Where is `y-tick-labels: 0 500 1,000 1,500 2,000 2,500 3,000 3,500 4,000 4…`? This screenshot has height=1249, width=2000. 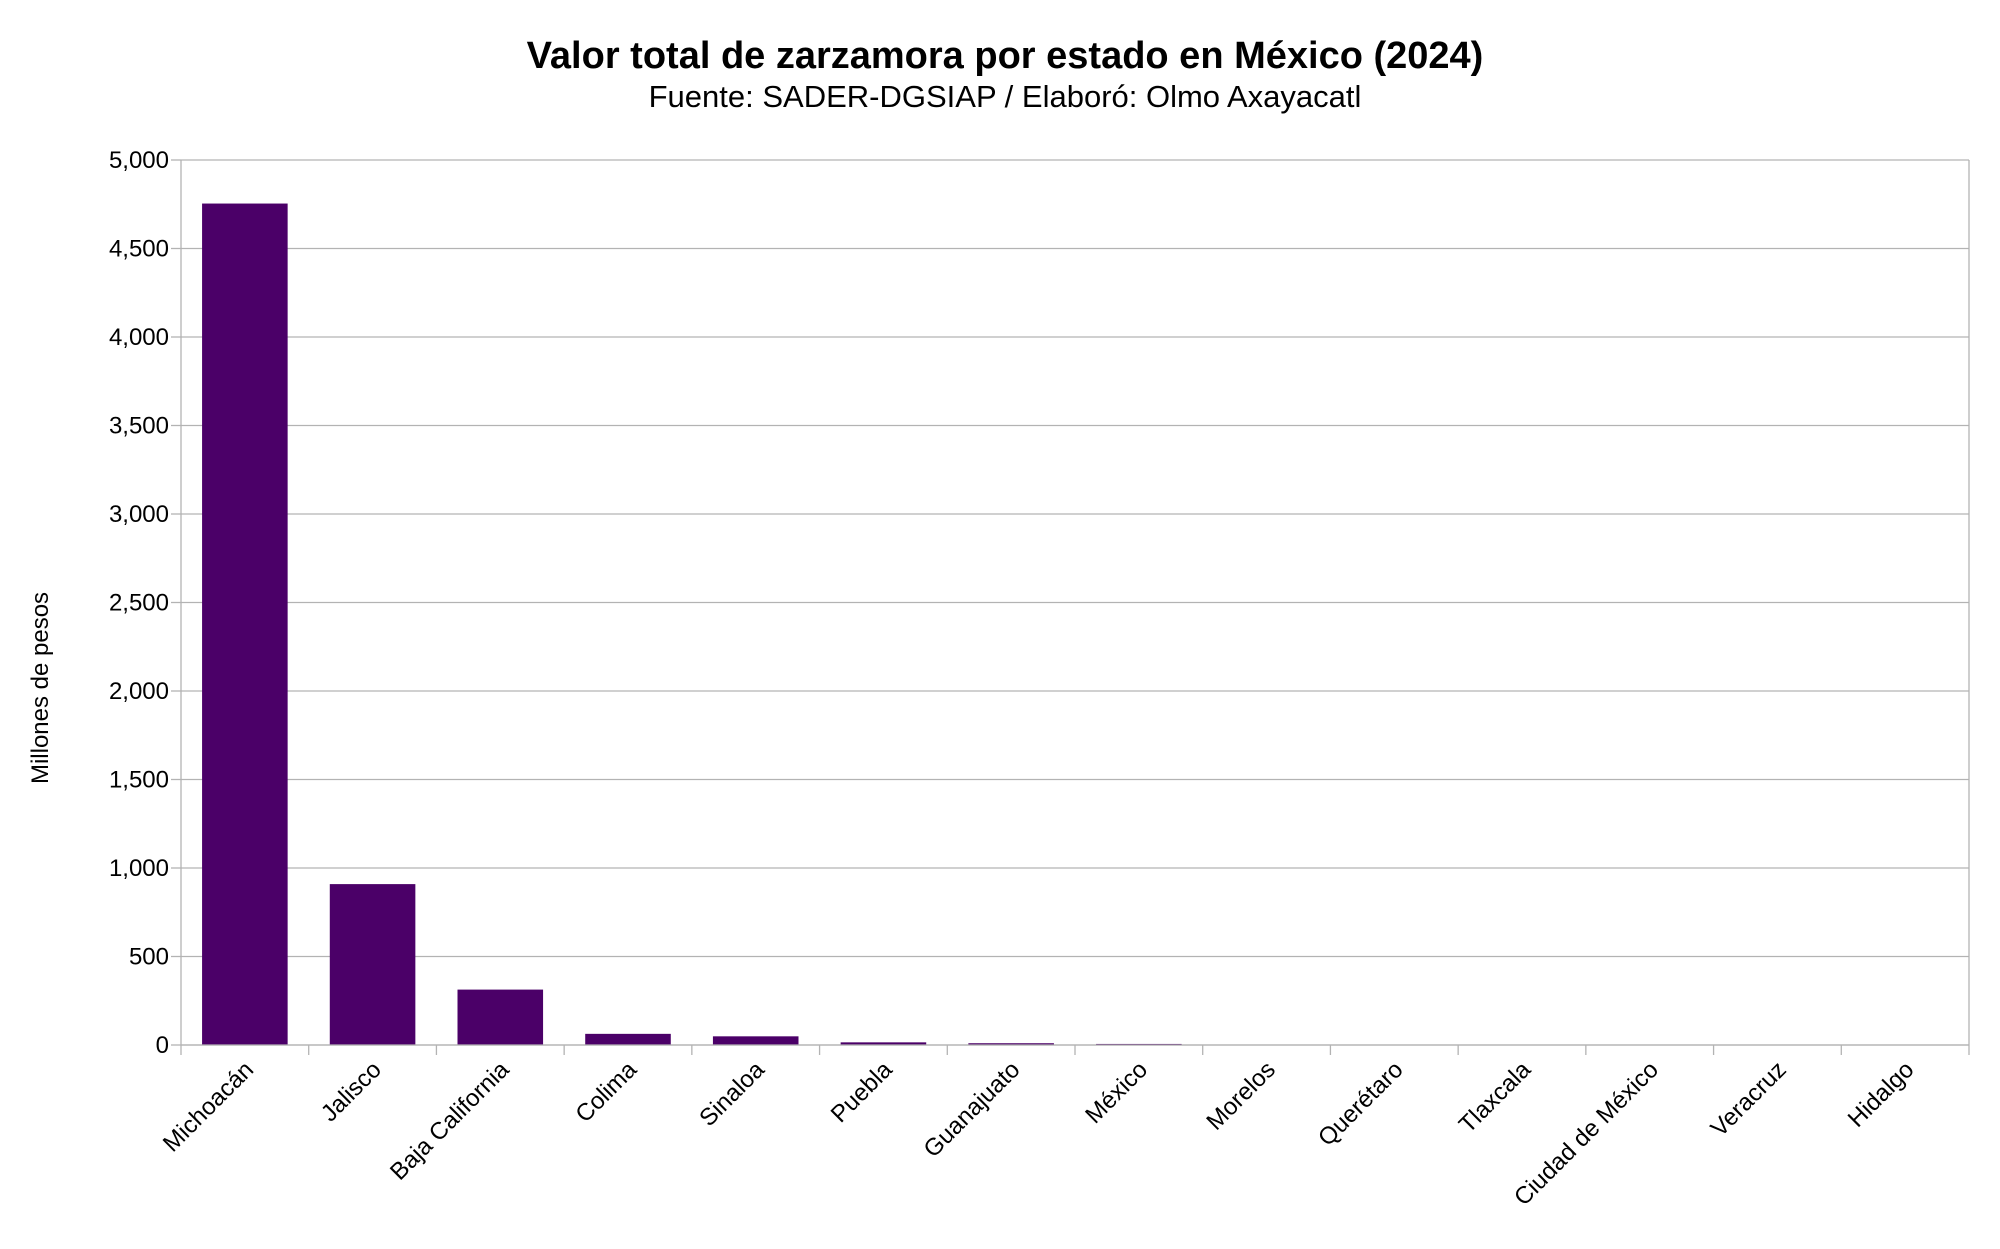
y-tick-labels: 0 500 1,000 1,500 2,000 2,500 3,000 3,500 4,000 4… is located at coordinates (139, 603).